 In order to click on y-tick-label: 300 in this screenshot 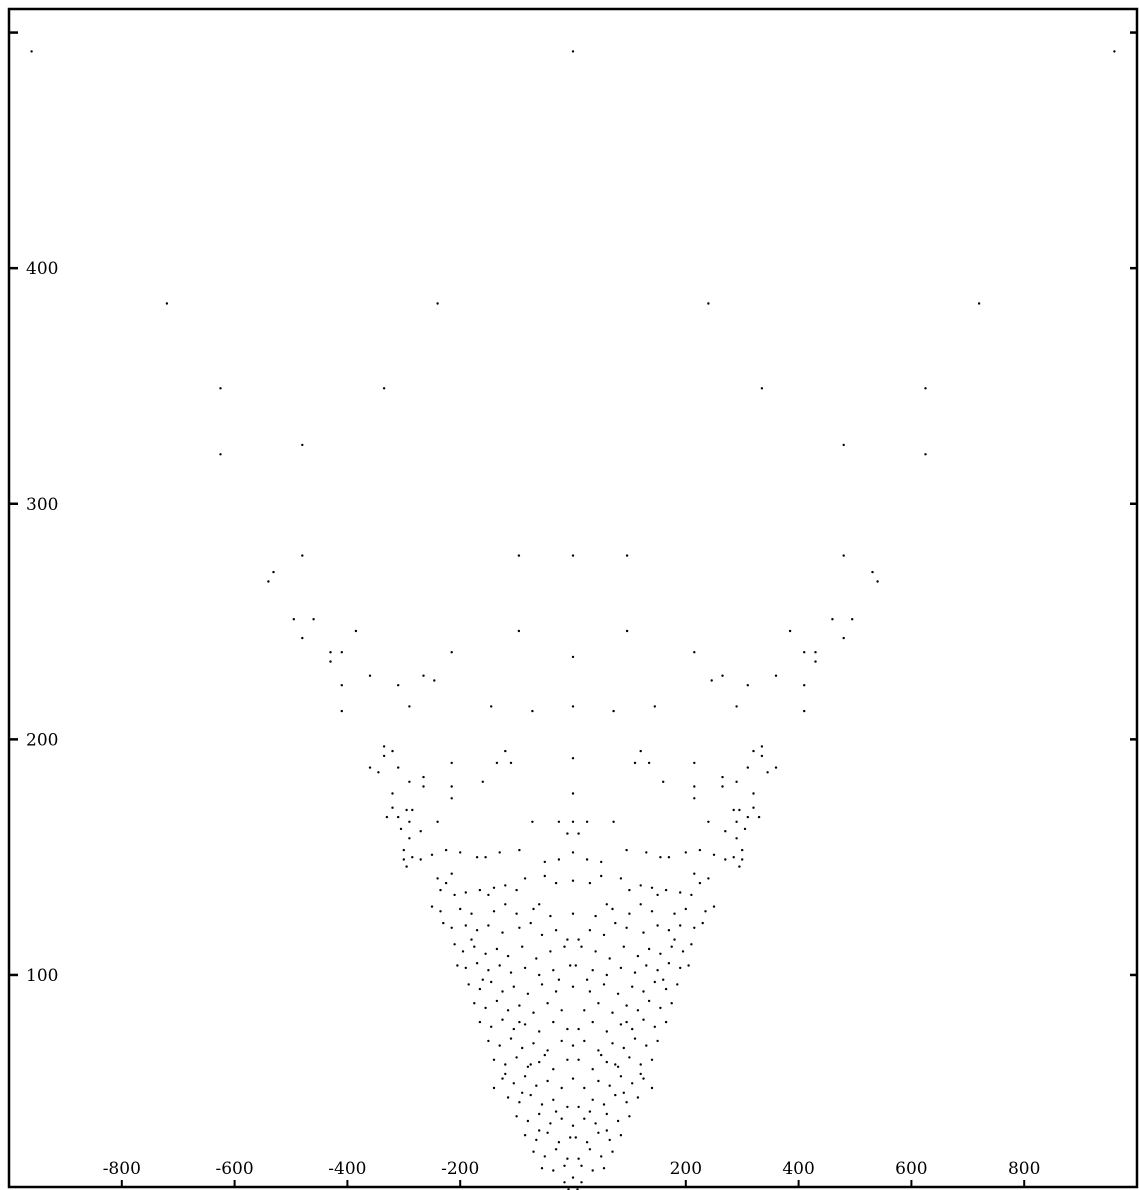, I will do `click(42, 505)`.